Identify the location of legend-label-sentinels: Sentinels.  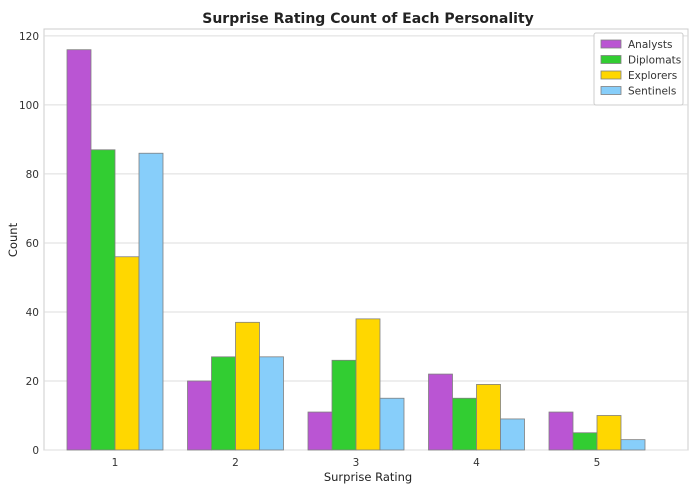
(652, 92).